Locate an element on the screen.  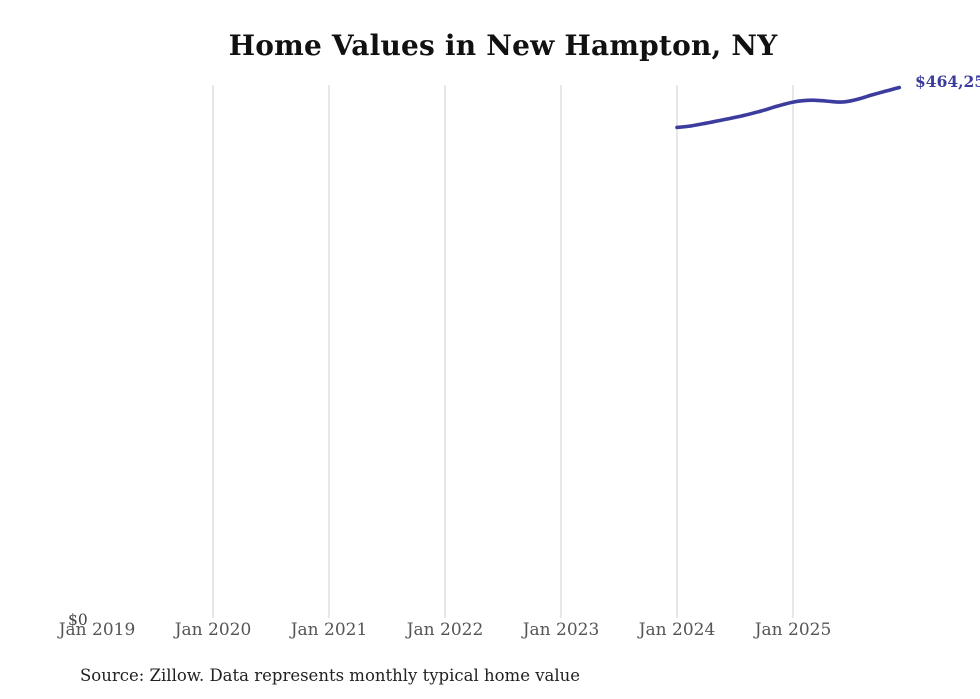
x-tick-label: Jan 2022 is located at coordinates (445, 630).